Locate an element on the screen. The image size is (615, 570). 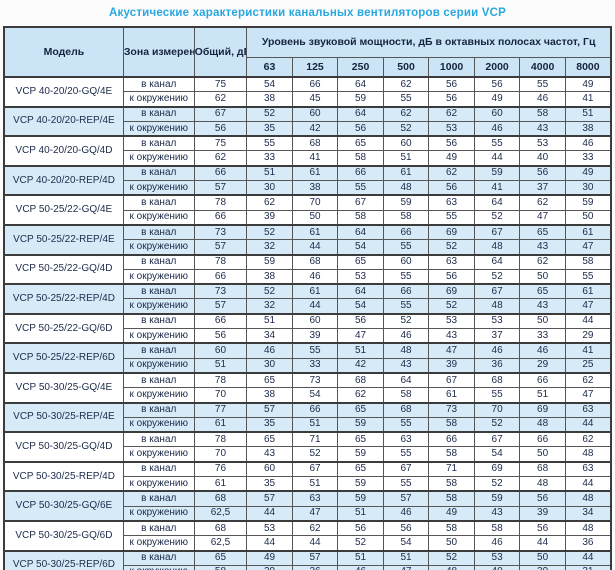
model-cell: VCP 50-30/25-REP/4E is located at coordinates (63, 417).